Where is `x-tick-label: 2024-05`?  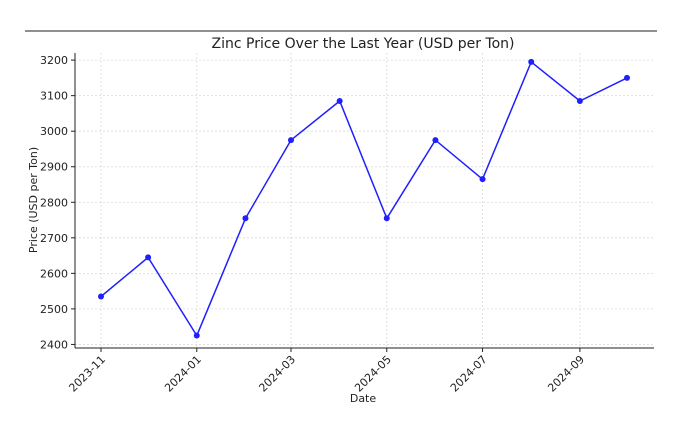
x-tick-label: 2024-05 is located at coordinates (373, 374).